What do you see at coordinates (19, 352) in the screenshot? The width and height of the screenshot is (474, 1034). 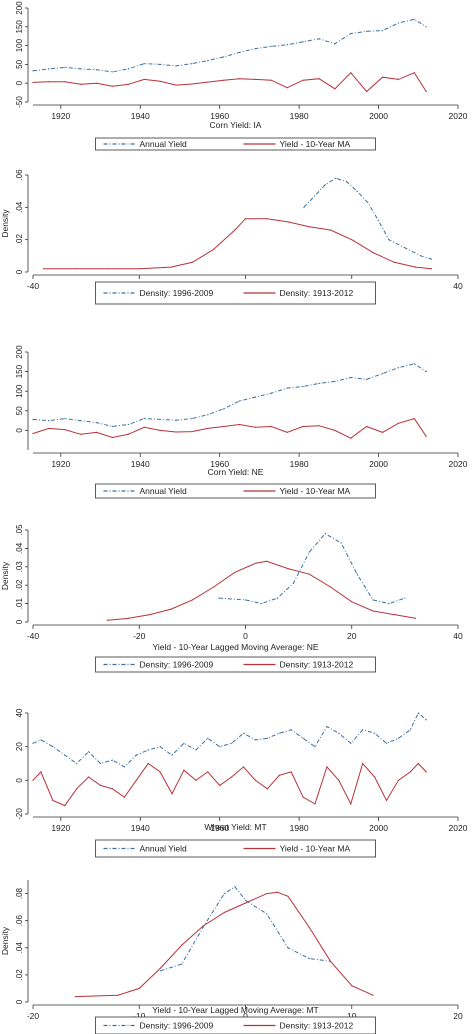 I see `y-tick-label: 200` at bounding box center [19, 352].